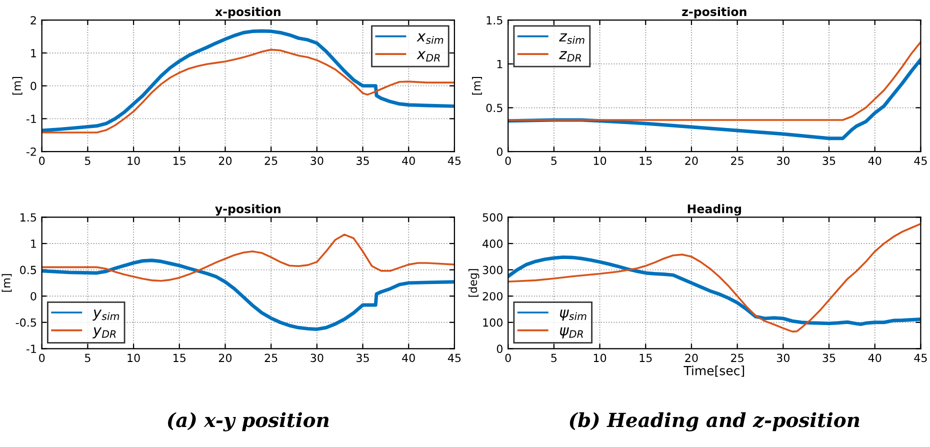 Image resolution: width=930 pixels, height=447 pixels. Describe the element at coordinates (247, 210) in the screenshot. I see `chart-title: y-position` at that location.